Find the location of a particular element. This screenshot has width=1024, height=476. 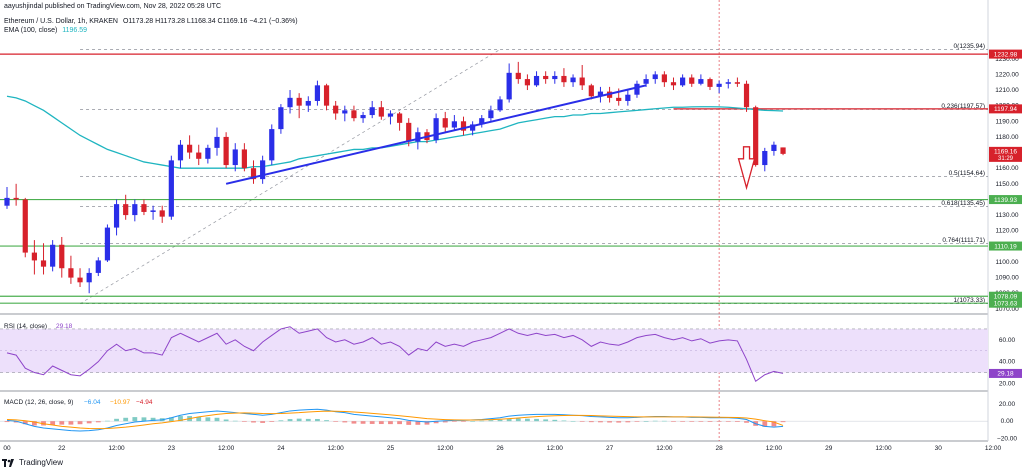

time-axis-label: 26 is located at coordinates (500, 448).